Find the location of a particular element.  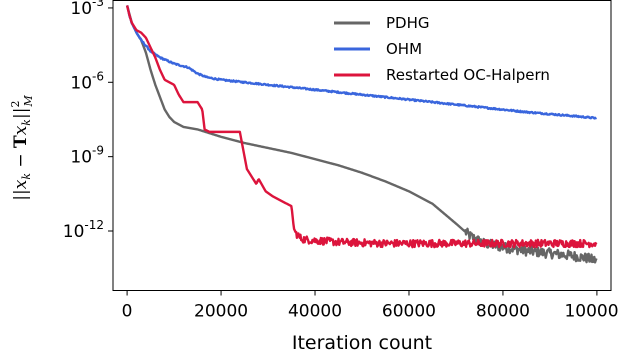

x-tick-label: 80000 is located at coordinates (503, 312).